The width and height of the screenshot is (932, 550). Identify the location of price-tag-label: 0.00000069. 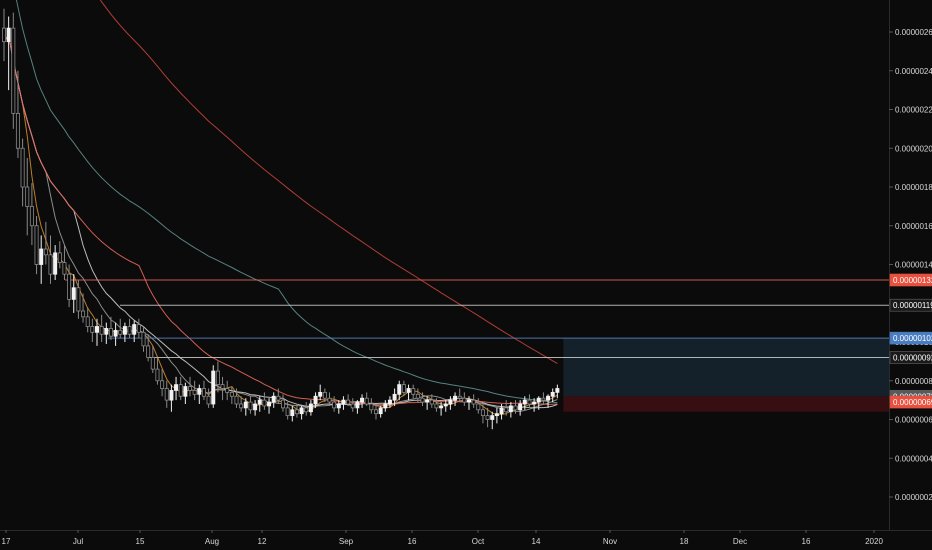
(912, 402).